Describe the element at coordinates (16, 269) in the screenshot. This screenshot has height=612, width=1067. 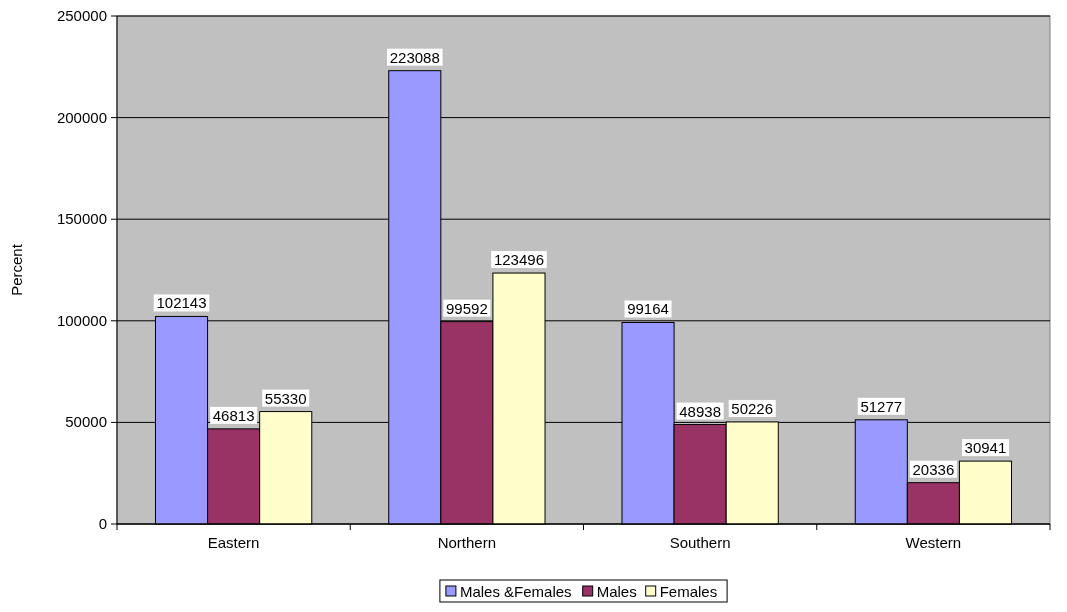
I see `y-axis-title: Percent` at that location.